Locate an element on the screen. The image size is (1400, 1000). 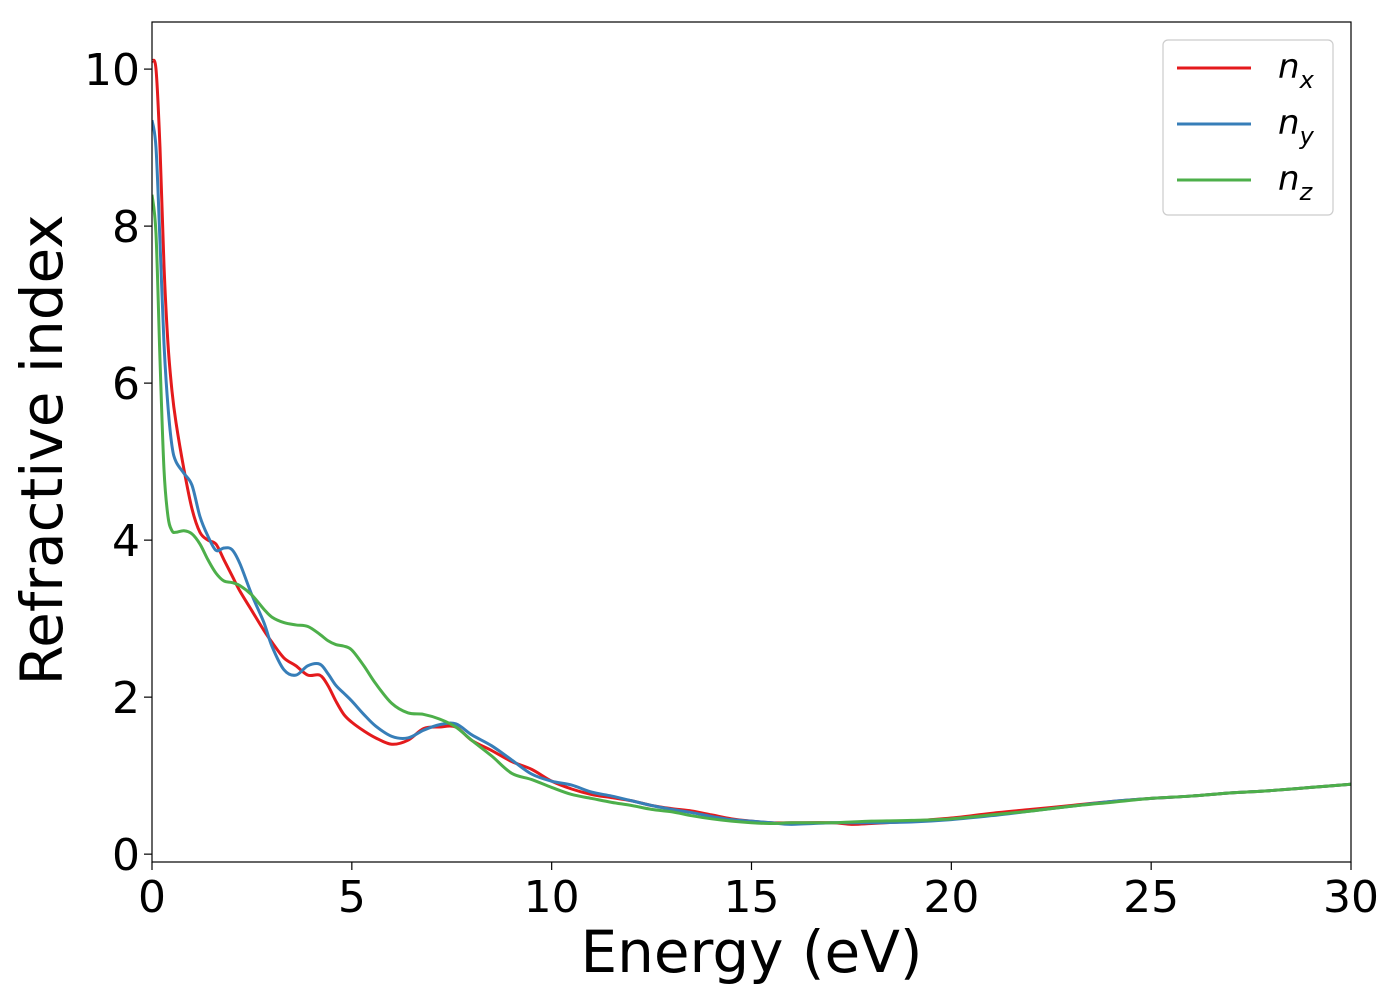
y-tick-label: 2 is located at coordinates (126, 698).